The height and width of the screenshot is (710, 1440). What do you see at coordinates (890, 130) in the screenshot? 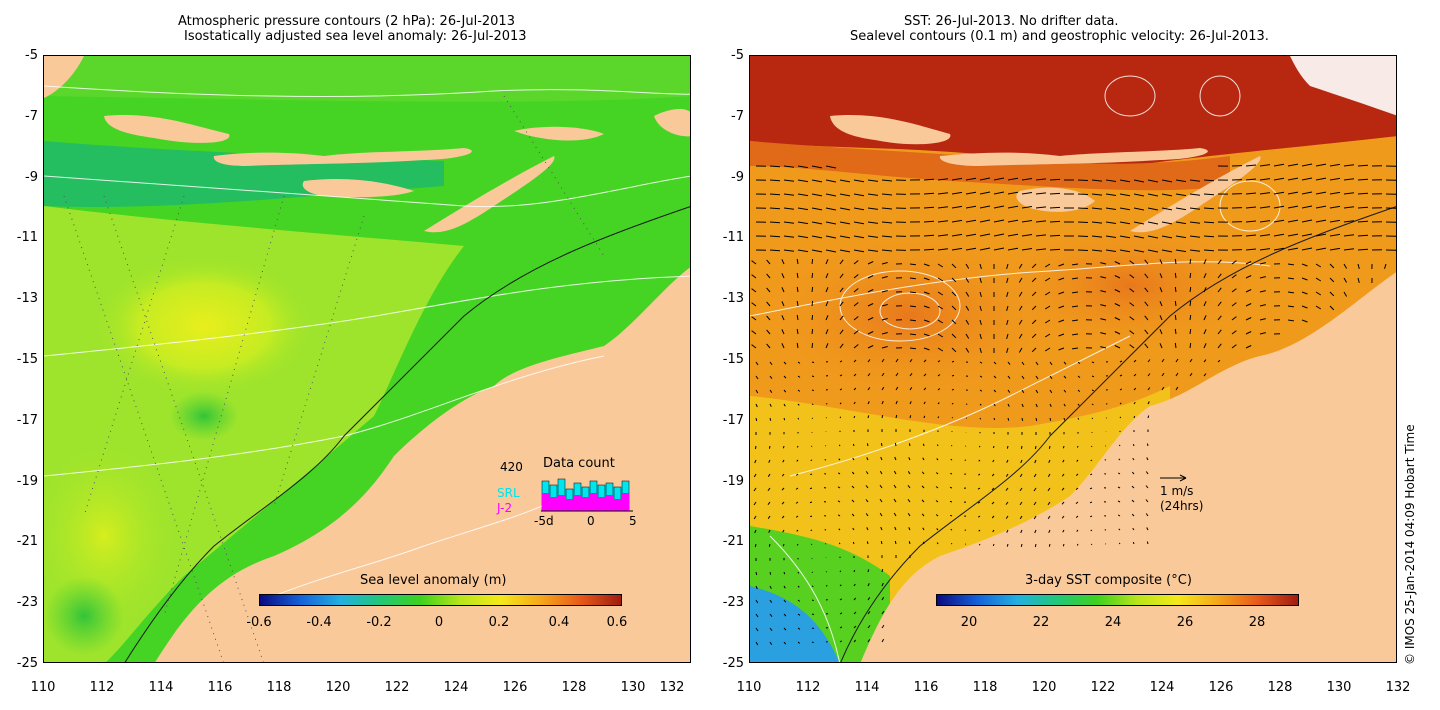
I see `sst-java-land` at bounding box center [890, 130].